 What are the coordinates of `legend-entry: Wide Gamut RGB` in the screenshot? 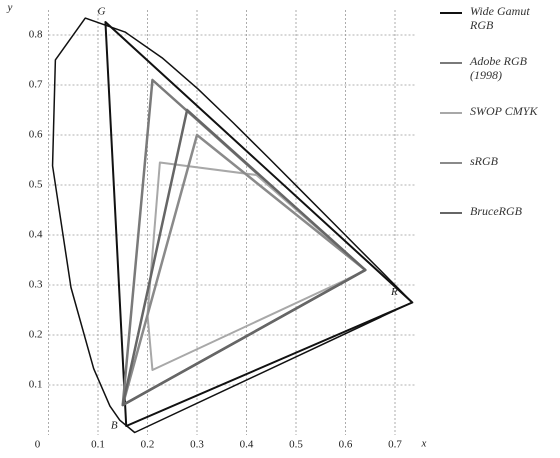 It's located at (499, 29).